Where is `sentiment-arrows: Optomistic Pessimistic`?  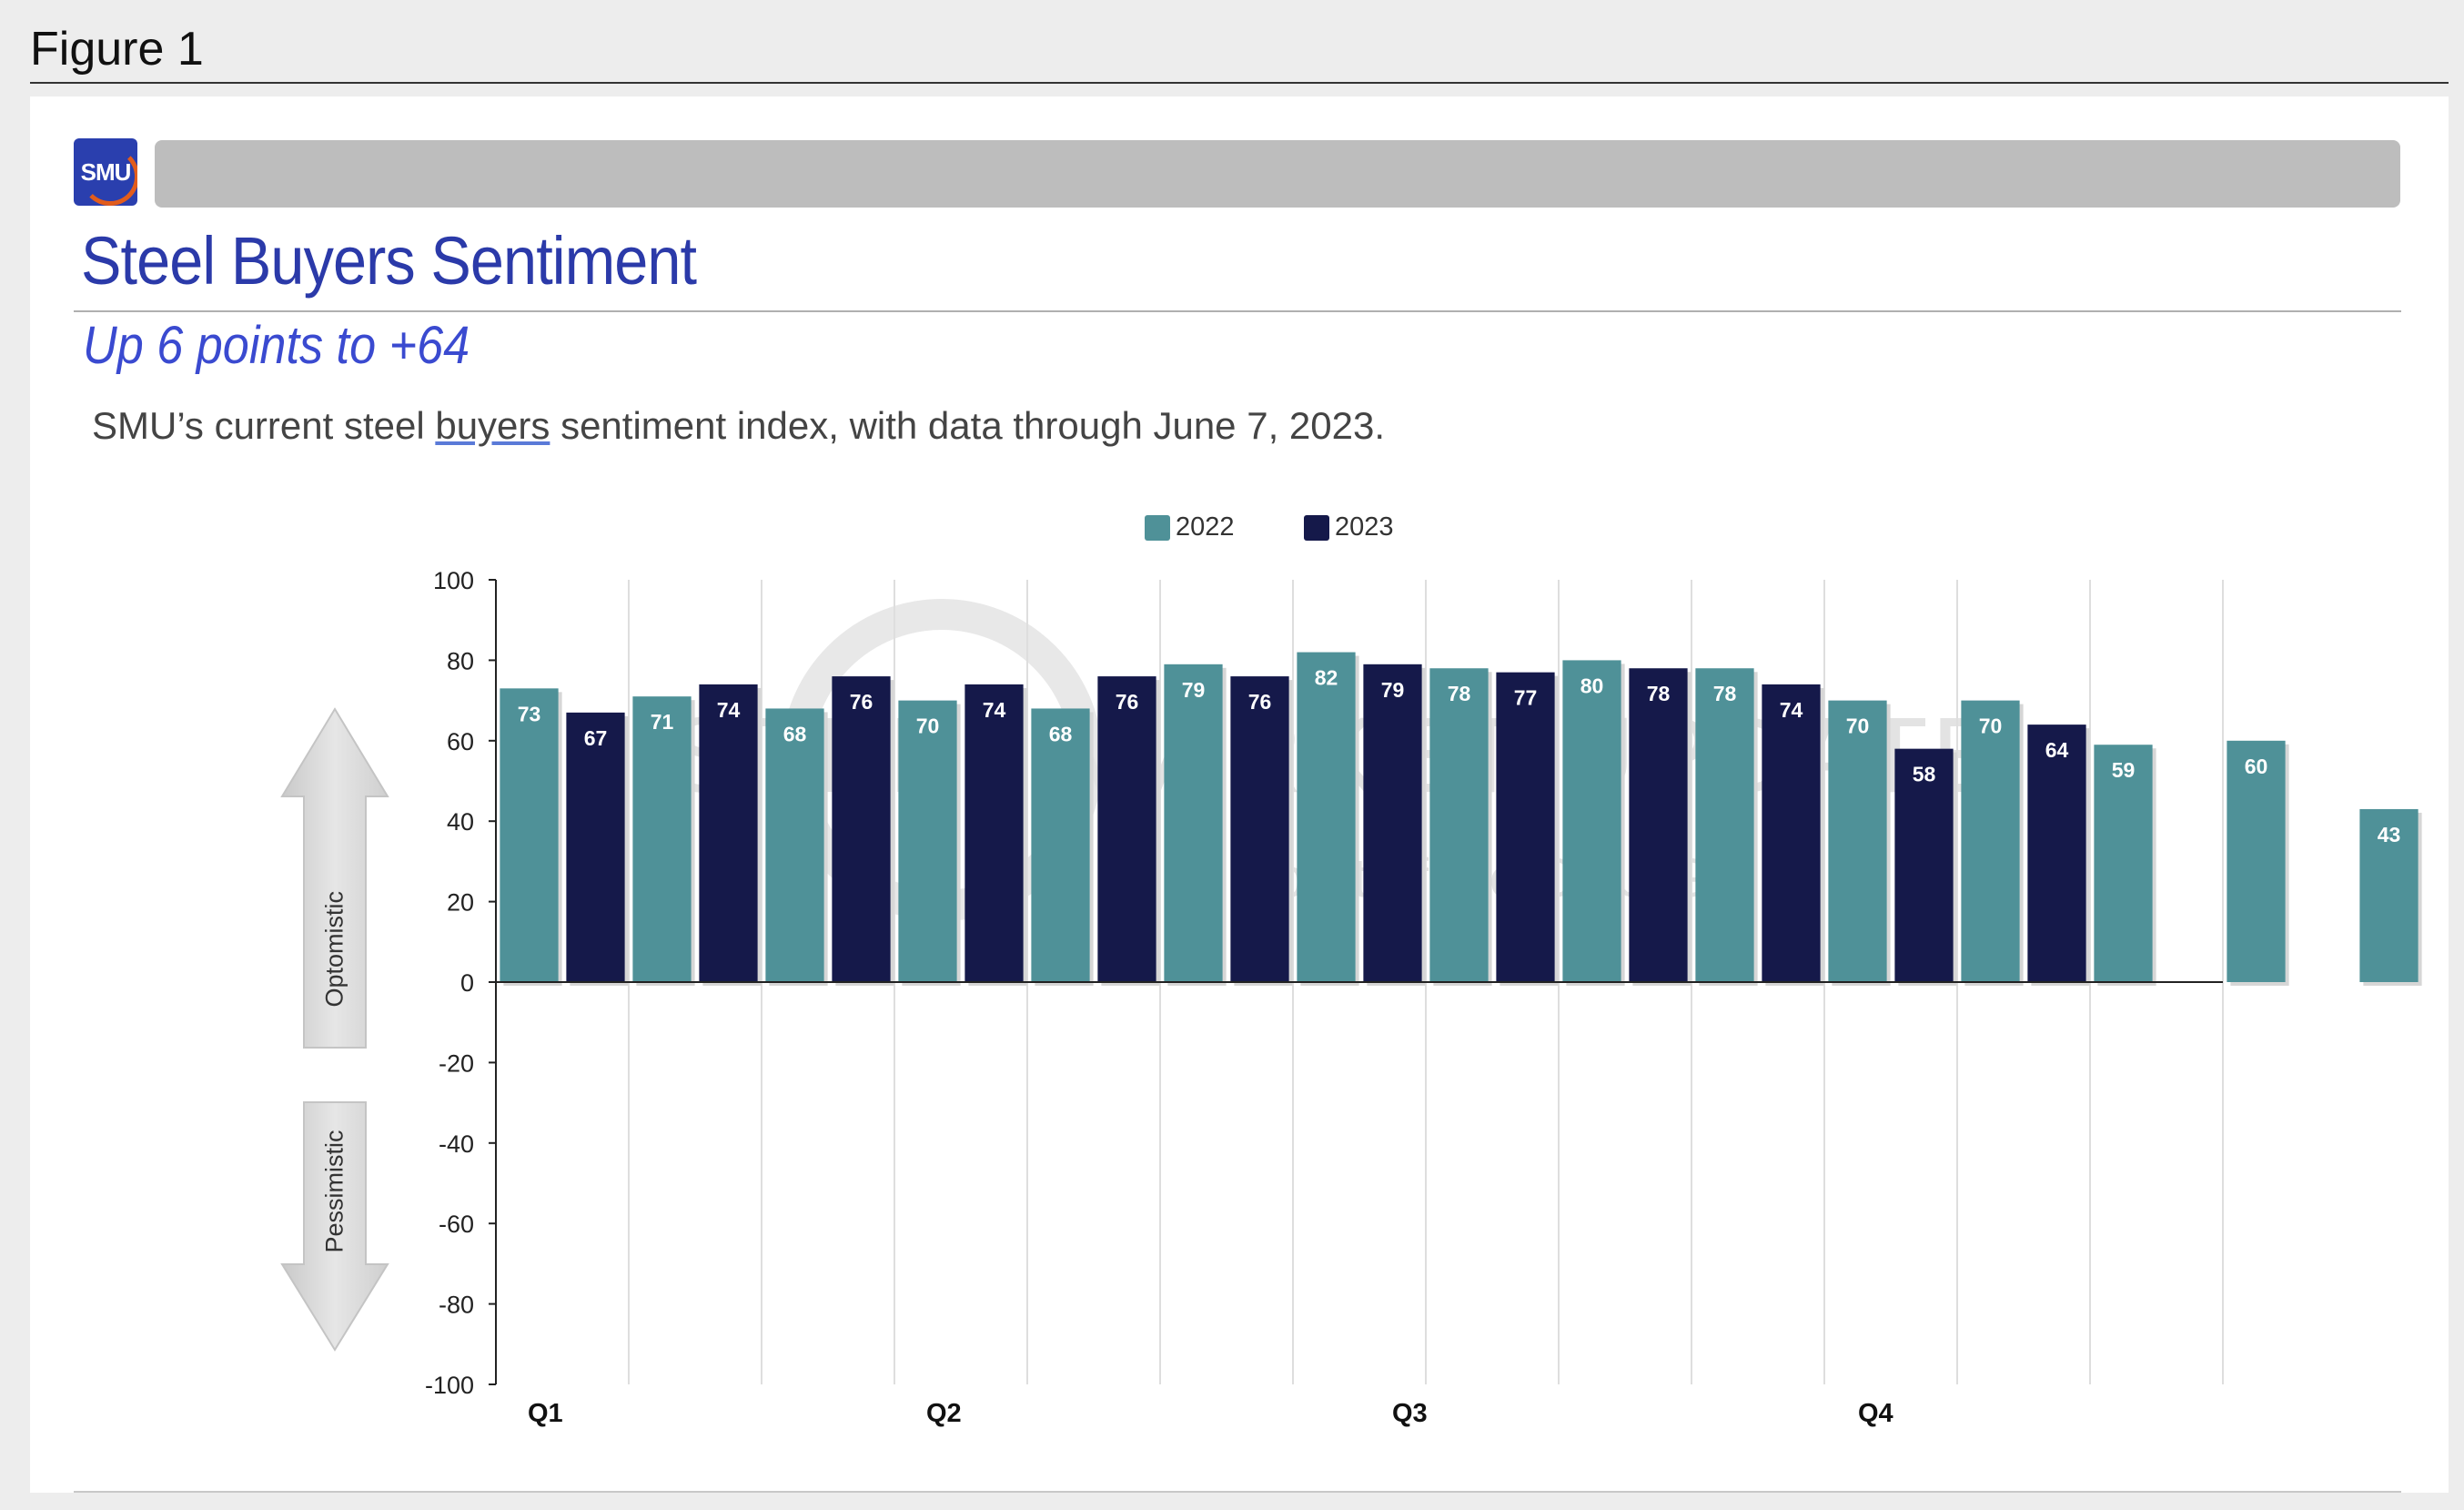
sentiment-arrows: Optomistic Pessimistic is located at coordinates (335, 1034).